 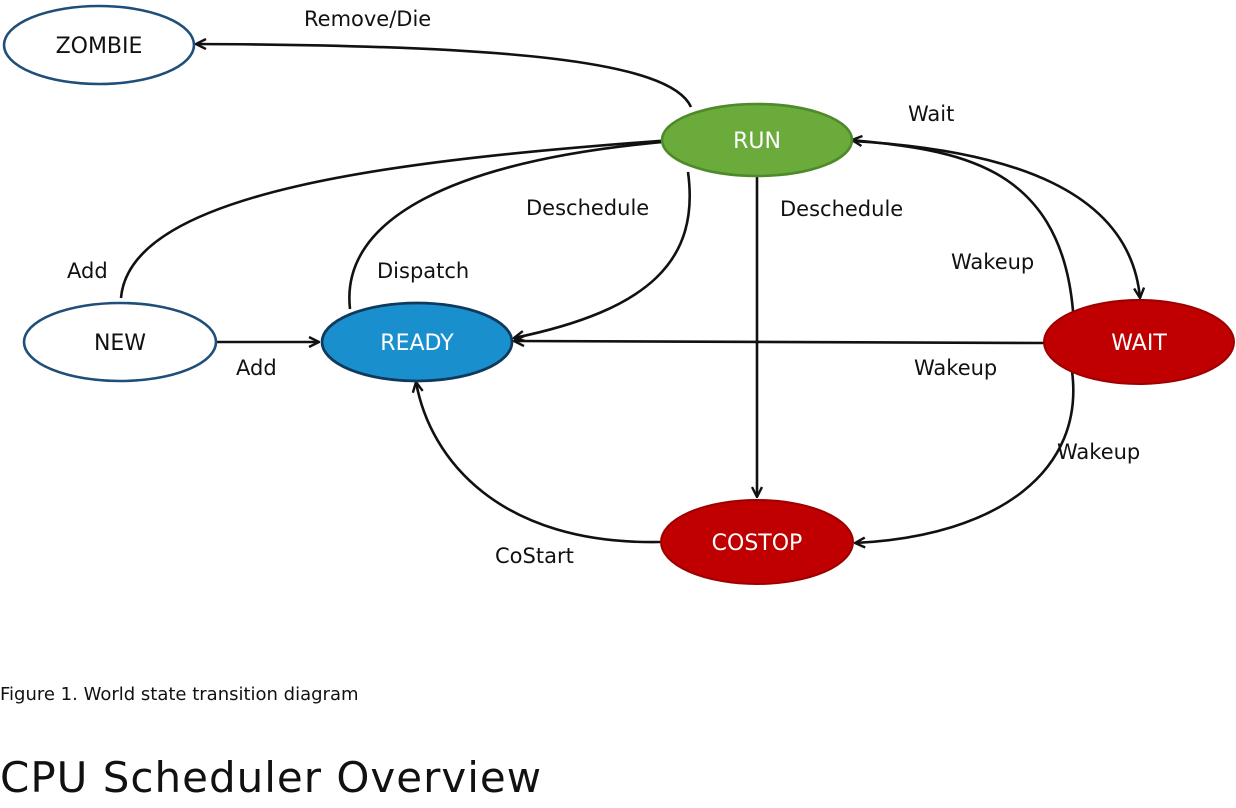 I want to click on node-run: RUN, so click(x=757, y=140).